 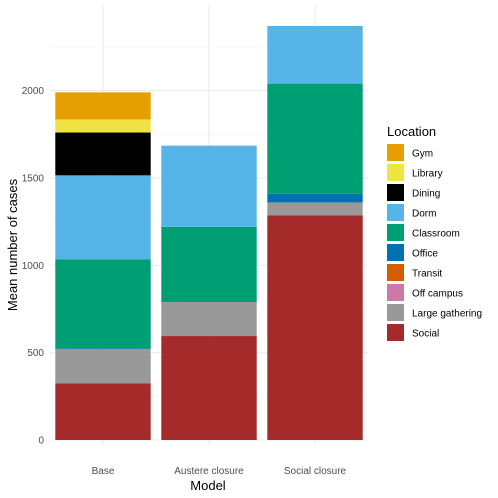 I want to click on legend-label-library: Library, so click(x=427, y=174).